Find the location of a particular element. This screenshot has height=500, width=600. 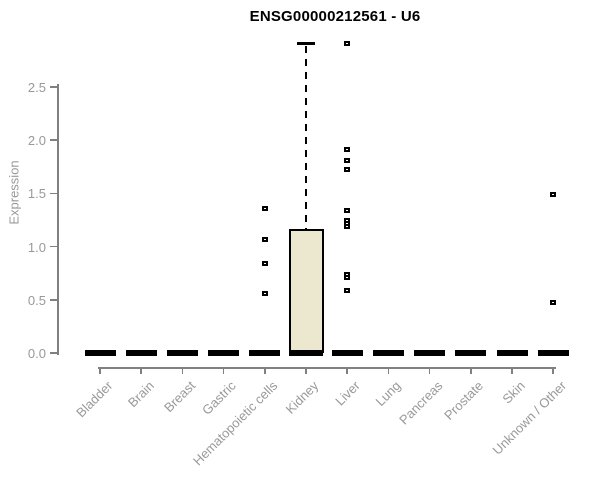

y-axis-tick-label: 2.5 is located at coordinates (36, 87).